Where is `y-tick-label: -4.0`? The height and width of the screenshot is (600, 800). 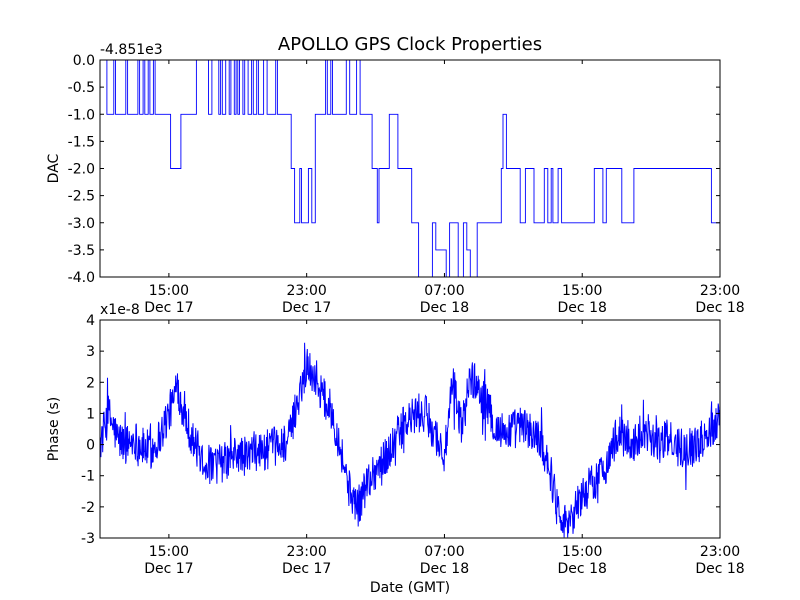 y-tick-label: -4.0 is located at coordinates (81, 278).